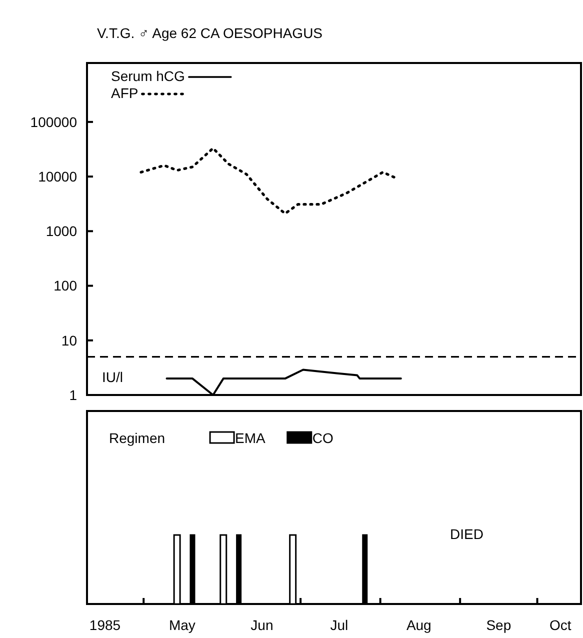 This screenshot has width=583, height=638. Describe the element at coordinates (339, 625) in the screenshot. I see `x-tick-label: Jul` at that location.